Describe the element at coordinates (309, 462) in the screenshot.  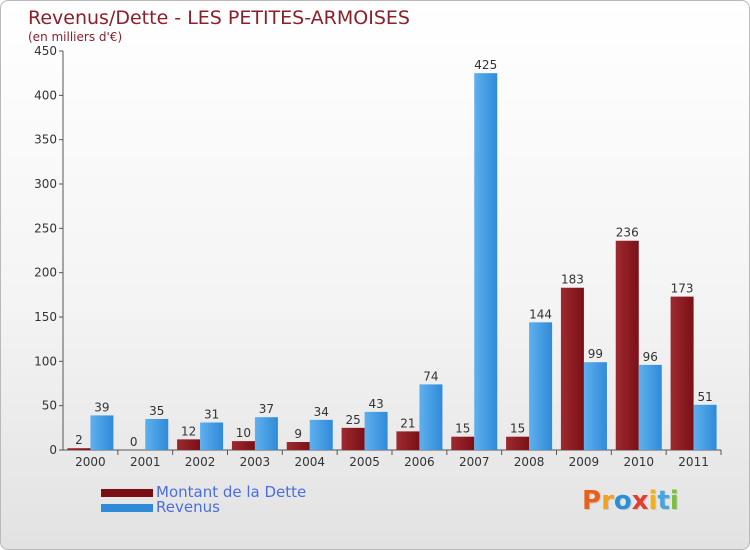
I see `x-tick-label: 2004` at that location.